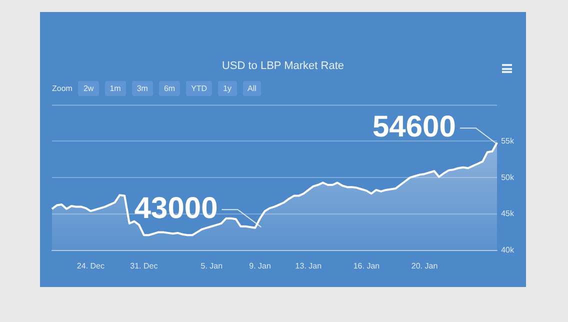  Describe the element at coordinates (508, 250) in the screenshot. I see `y-tick-label: 40k` at that location.